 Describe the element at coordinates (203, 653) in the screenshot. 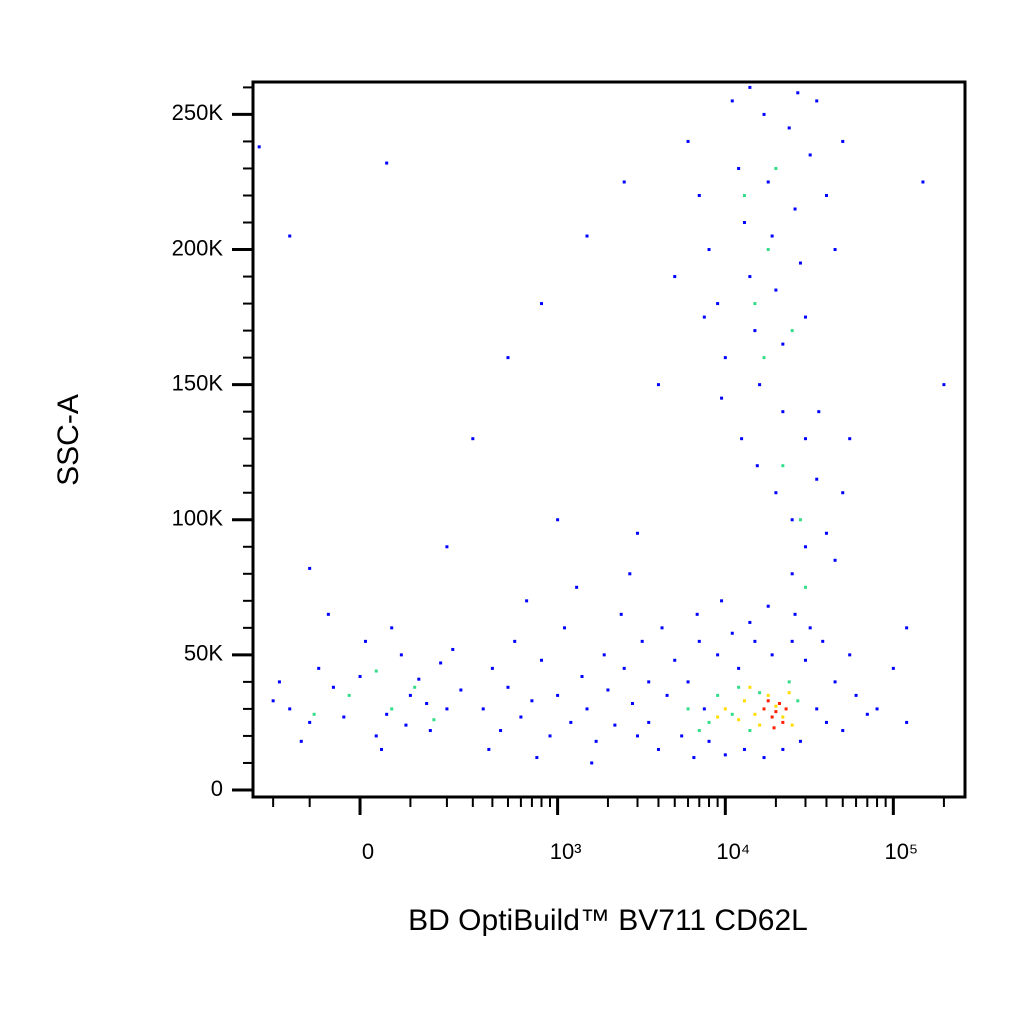

I see `y-tick-label: 50K` at that location.